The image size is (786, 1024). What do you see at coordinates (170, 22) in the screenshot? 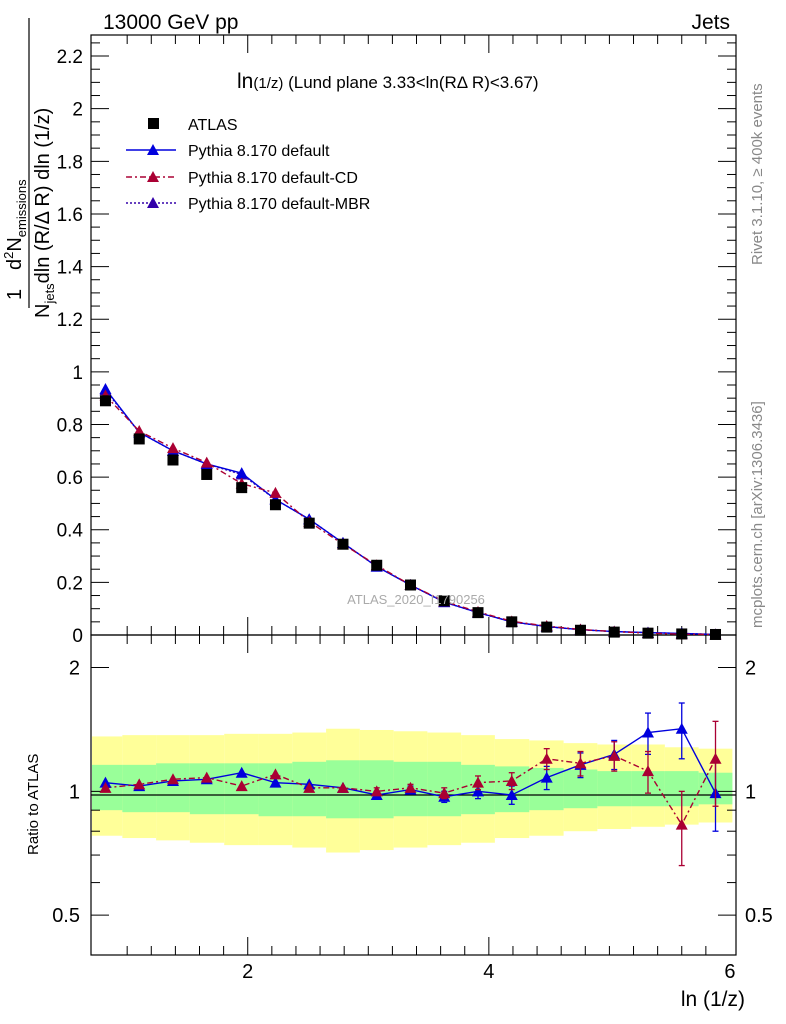
I see `header-left: 13000 GeV pp` at bounding box center [170, 22].